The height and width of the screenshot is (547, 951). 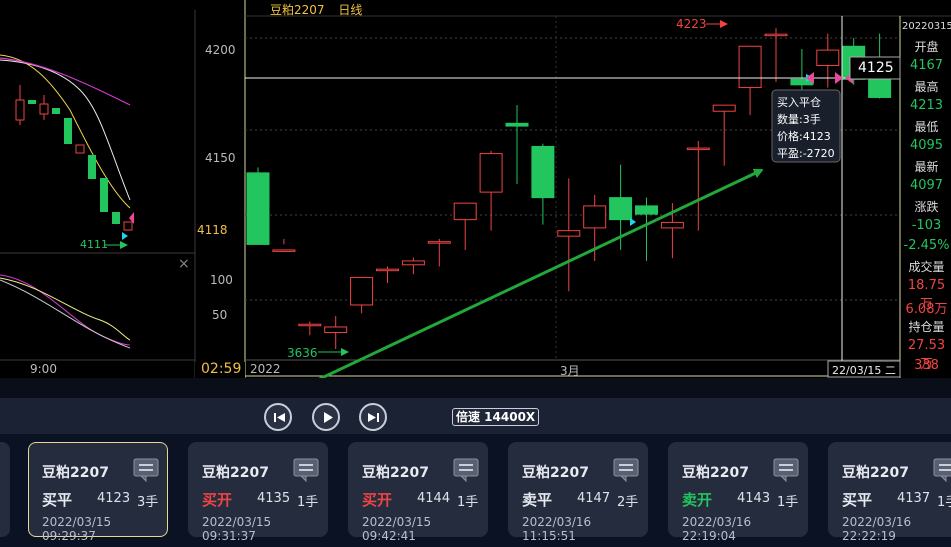 I want to click on info-label: 最低, so click(x=926, y=127).